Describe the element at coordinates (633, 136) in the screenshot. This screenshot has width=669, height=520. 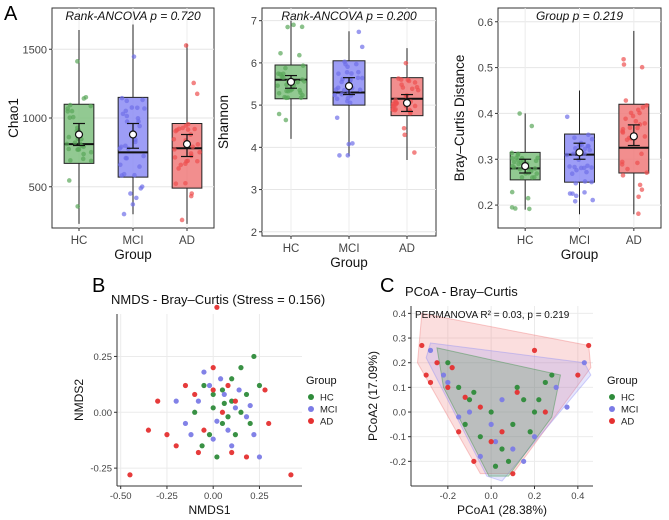
I see `bray-mean-marker` at that location.